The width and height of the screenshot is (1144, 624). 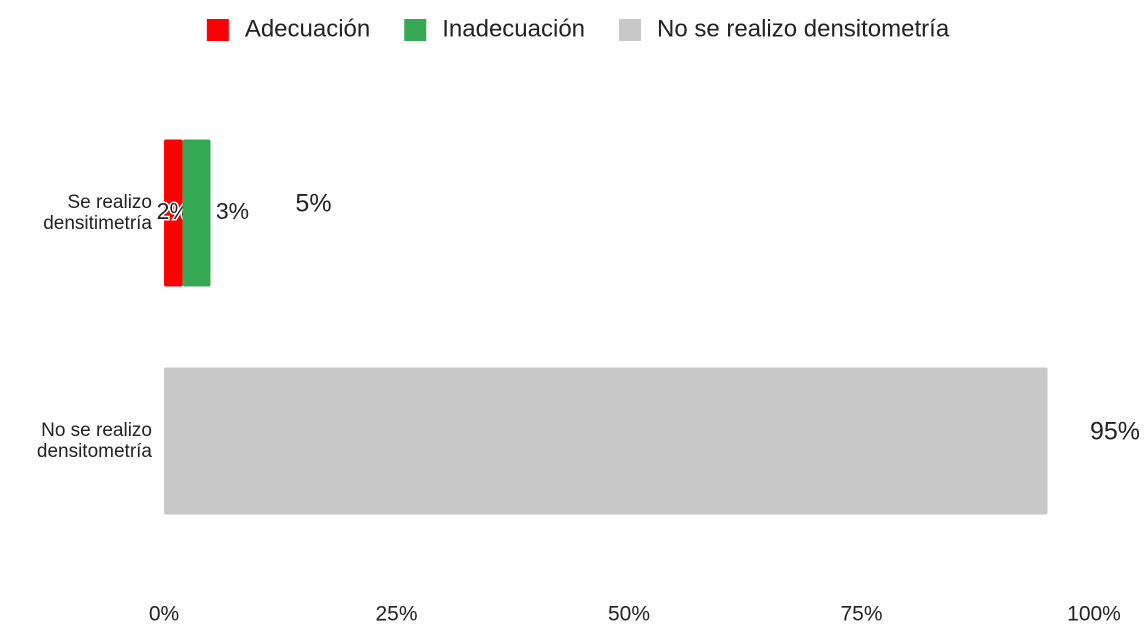 I want to click on category-label: No se realizo densitometría, so click(x=94, y=441).